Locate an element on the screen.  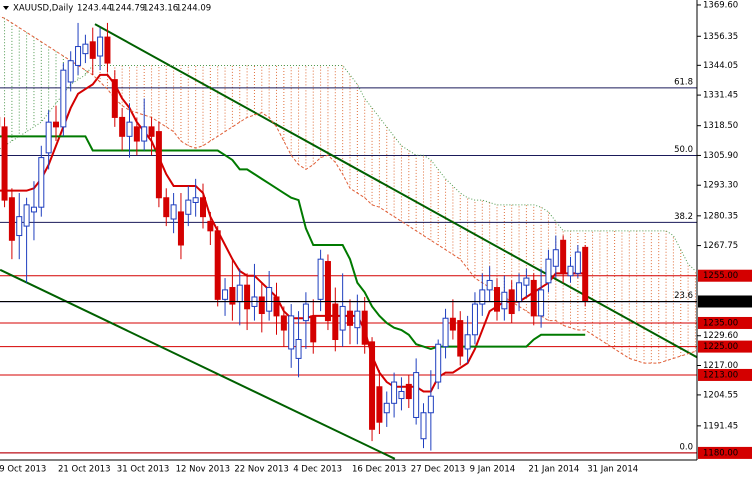
last-price-box is located at coordinates (725, 301).